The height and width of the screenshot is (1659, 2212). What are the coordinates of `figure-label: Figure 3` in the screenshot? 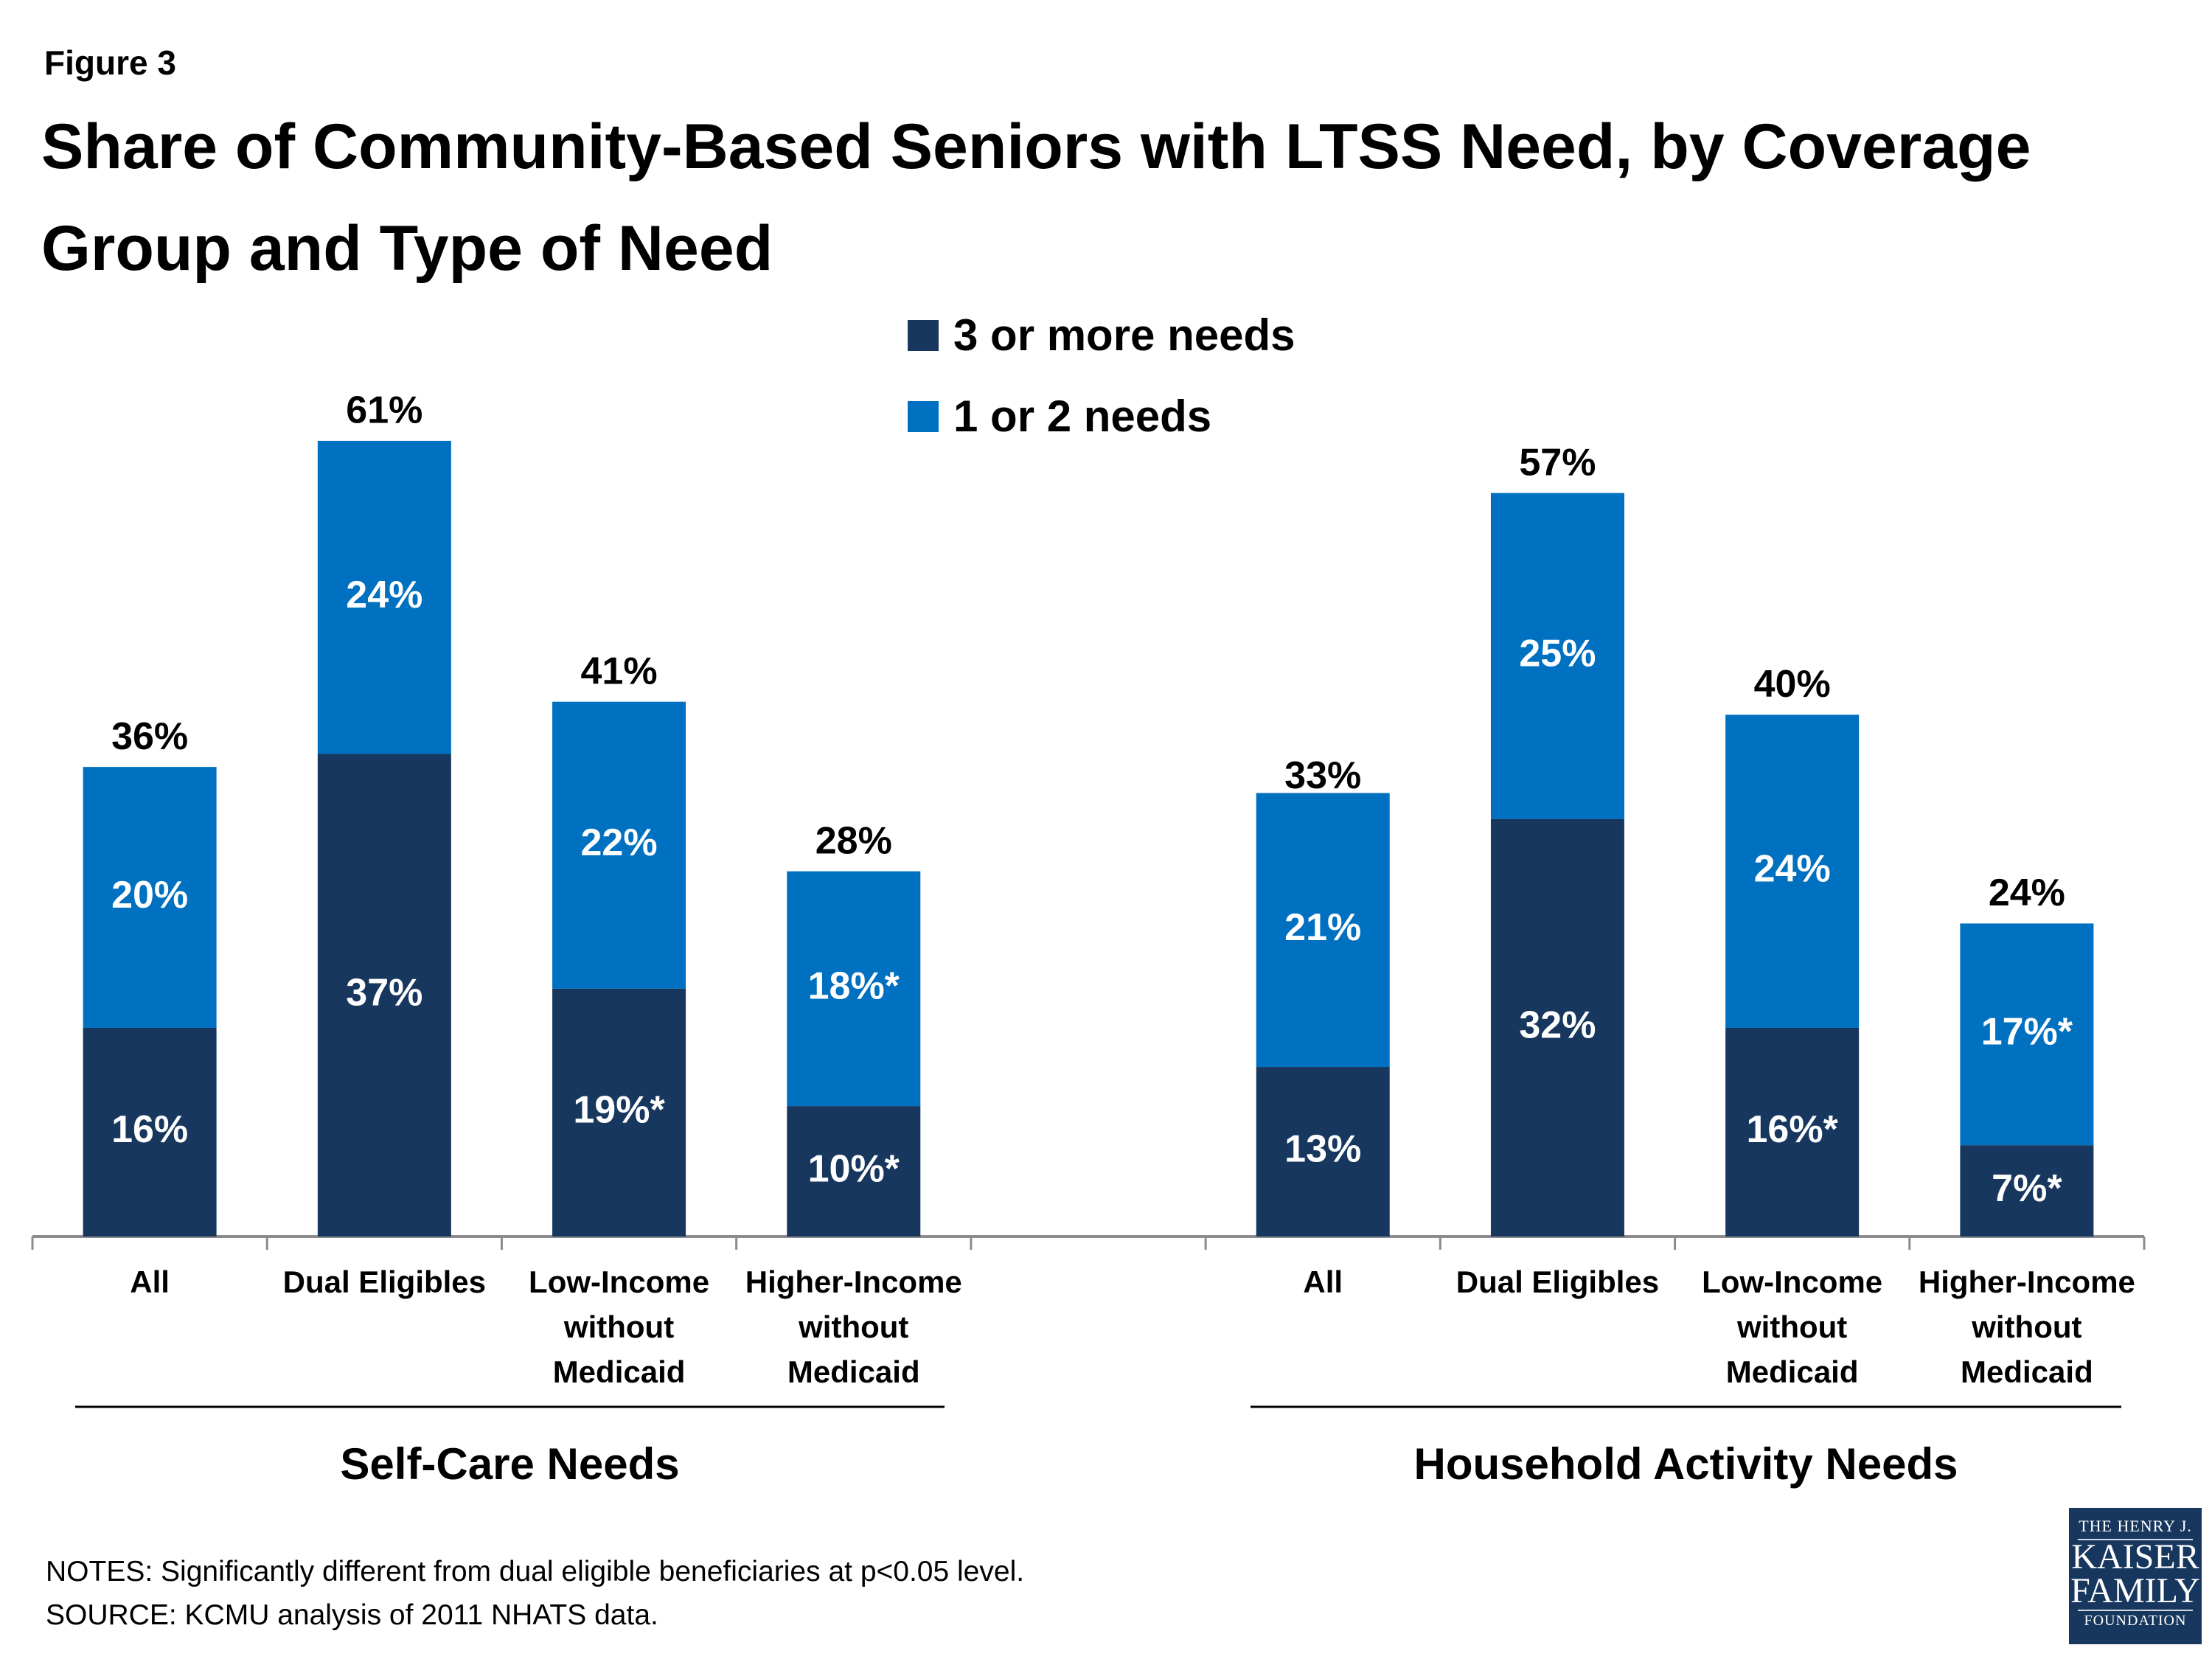 It's located at (110, 63).